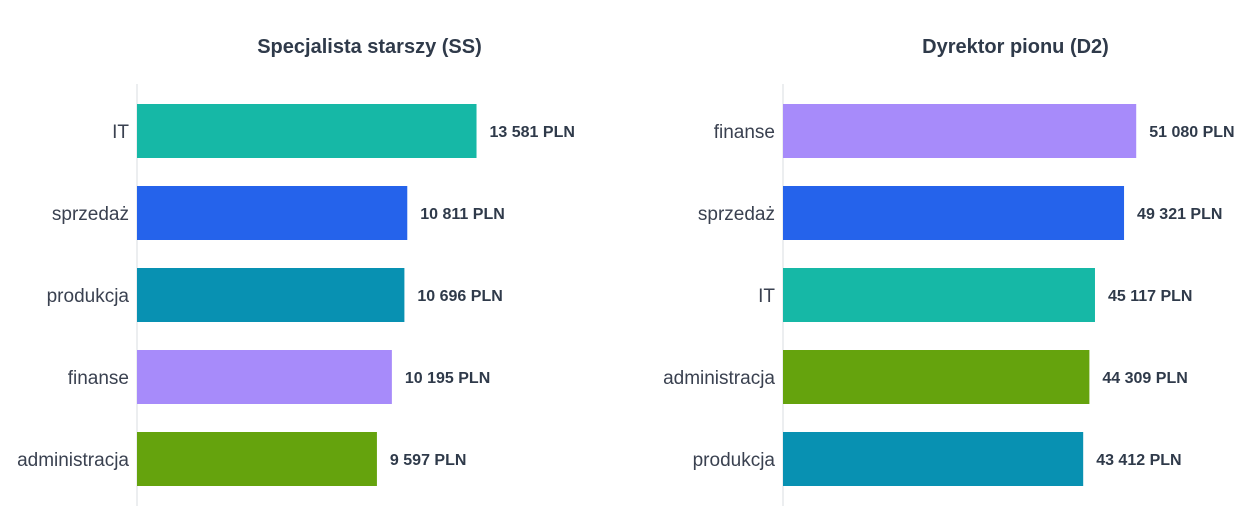 The image size is (1250, 532). What do you see at coordinates (1144, 378) in the screenshot?
I see `value-label: 44 309 PLN` at bounding box center [1144, 378].